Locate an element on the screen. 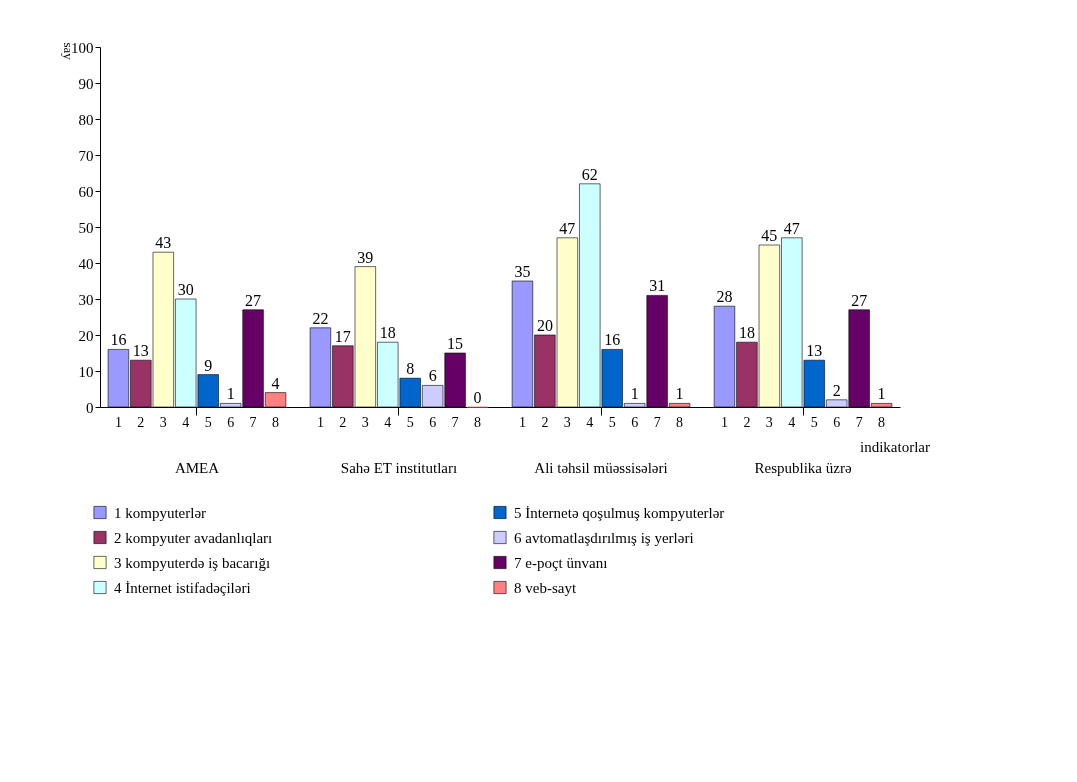  data-label: 28 is located at coordinates (724, 297).